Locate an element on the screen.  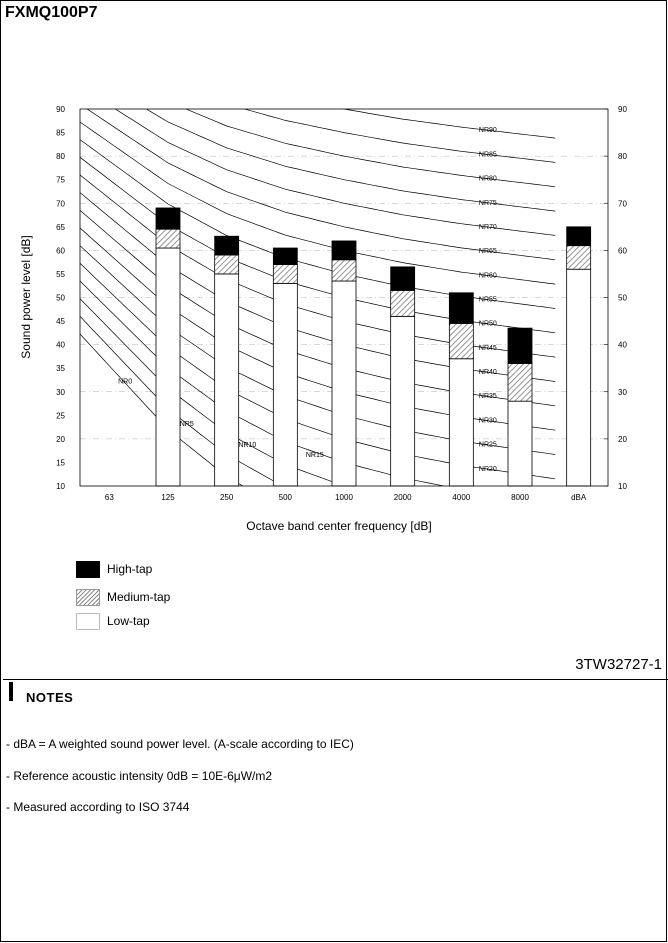
legend-item-low: Low-tap is located at coordinates (113, 621).